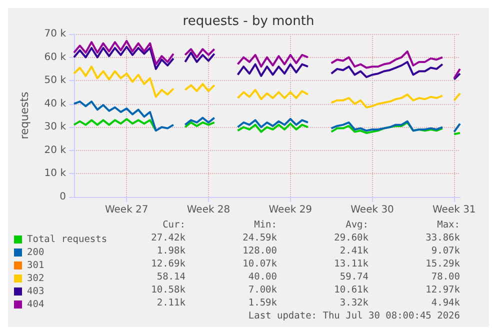 This screenshot has width=497, height=335. I want to click on y-axis-title: requests, so click(24, 115).